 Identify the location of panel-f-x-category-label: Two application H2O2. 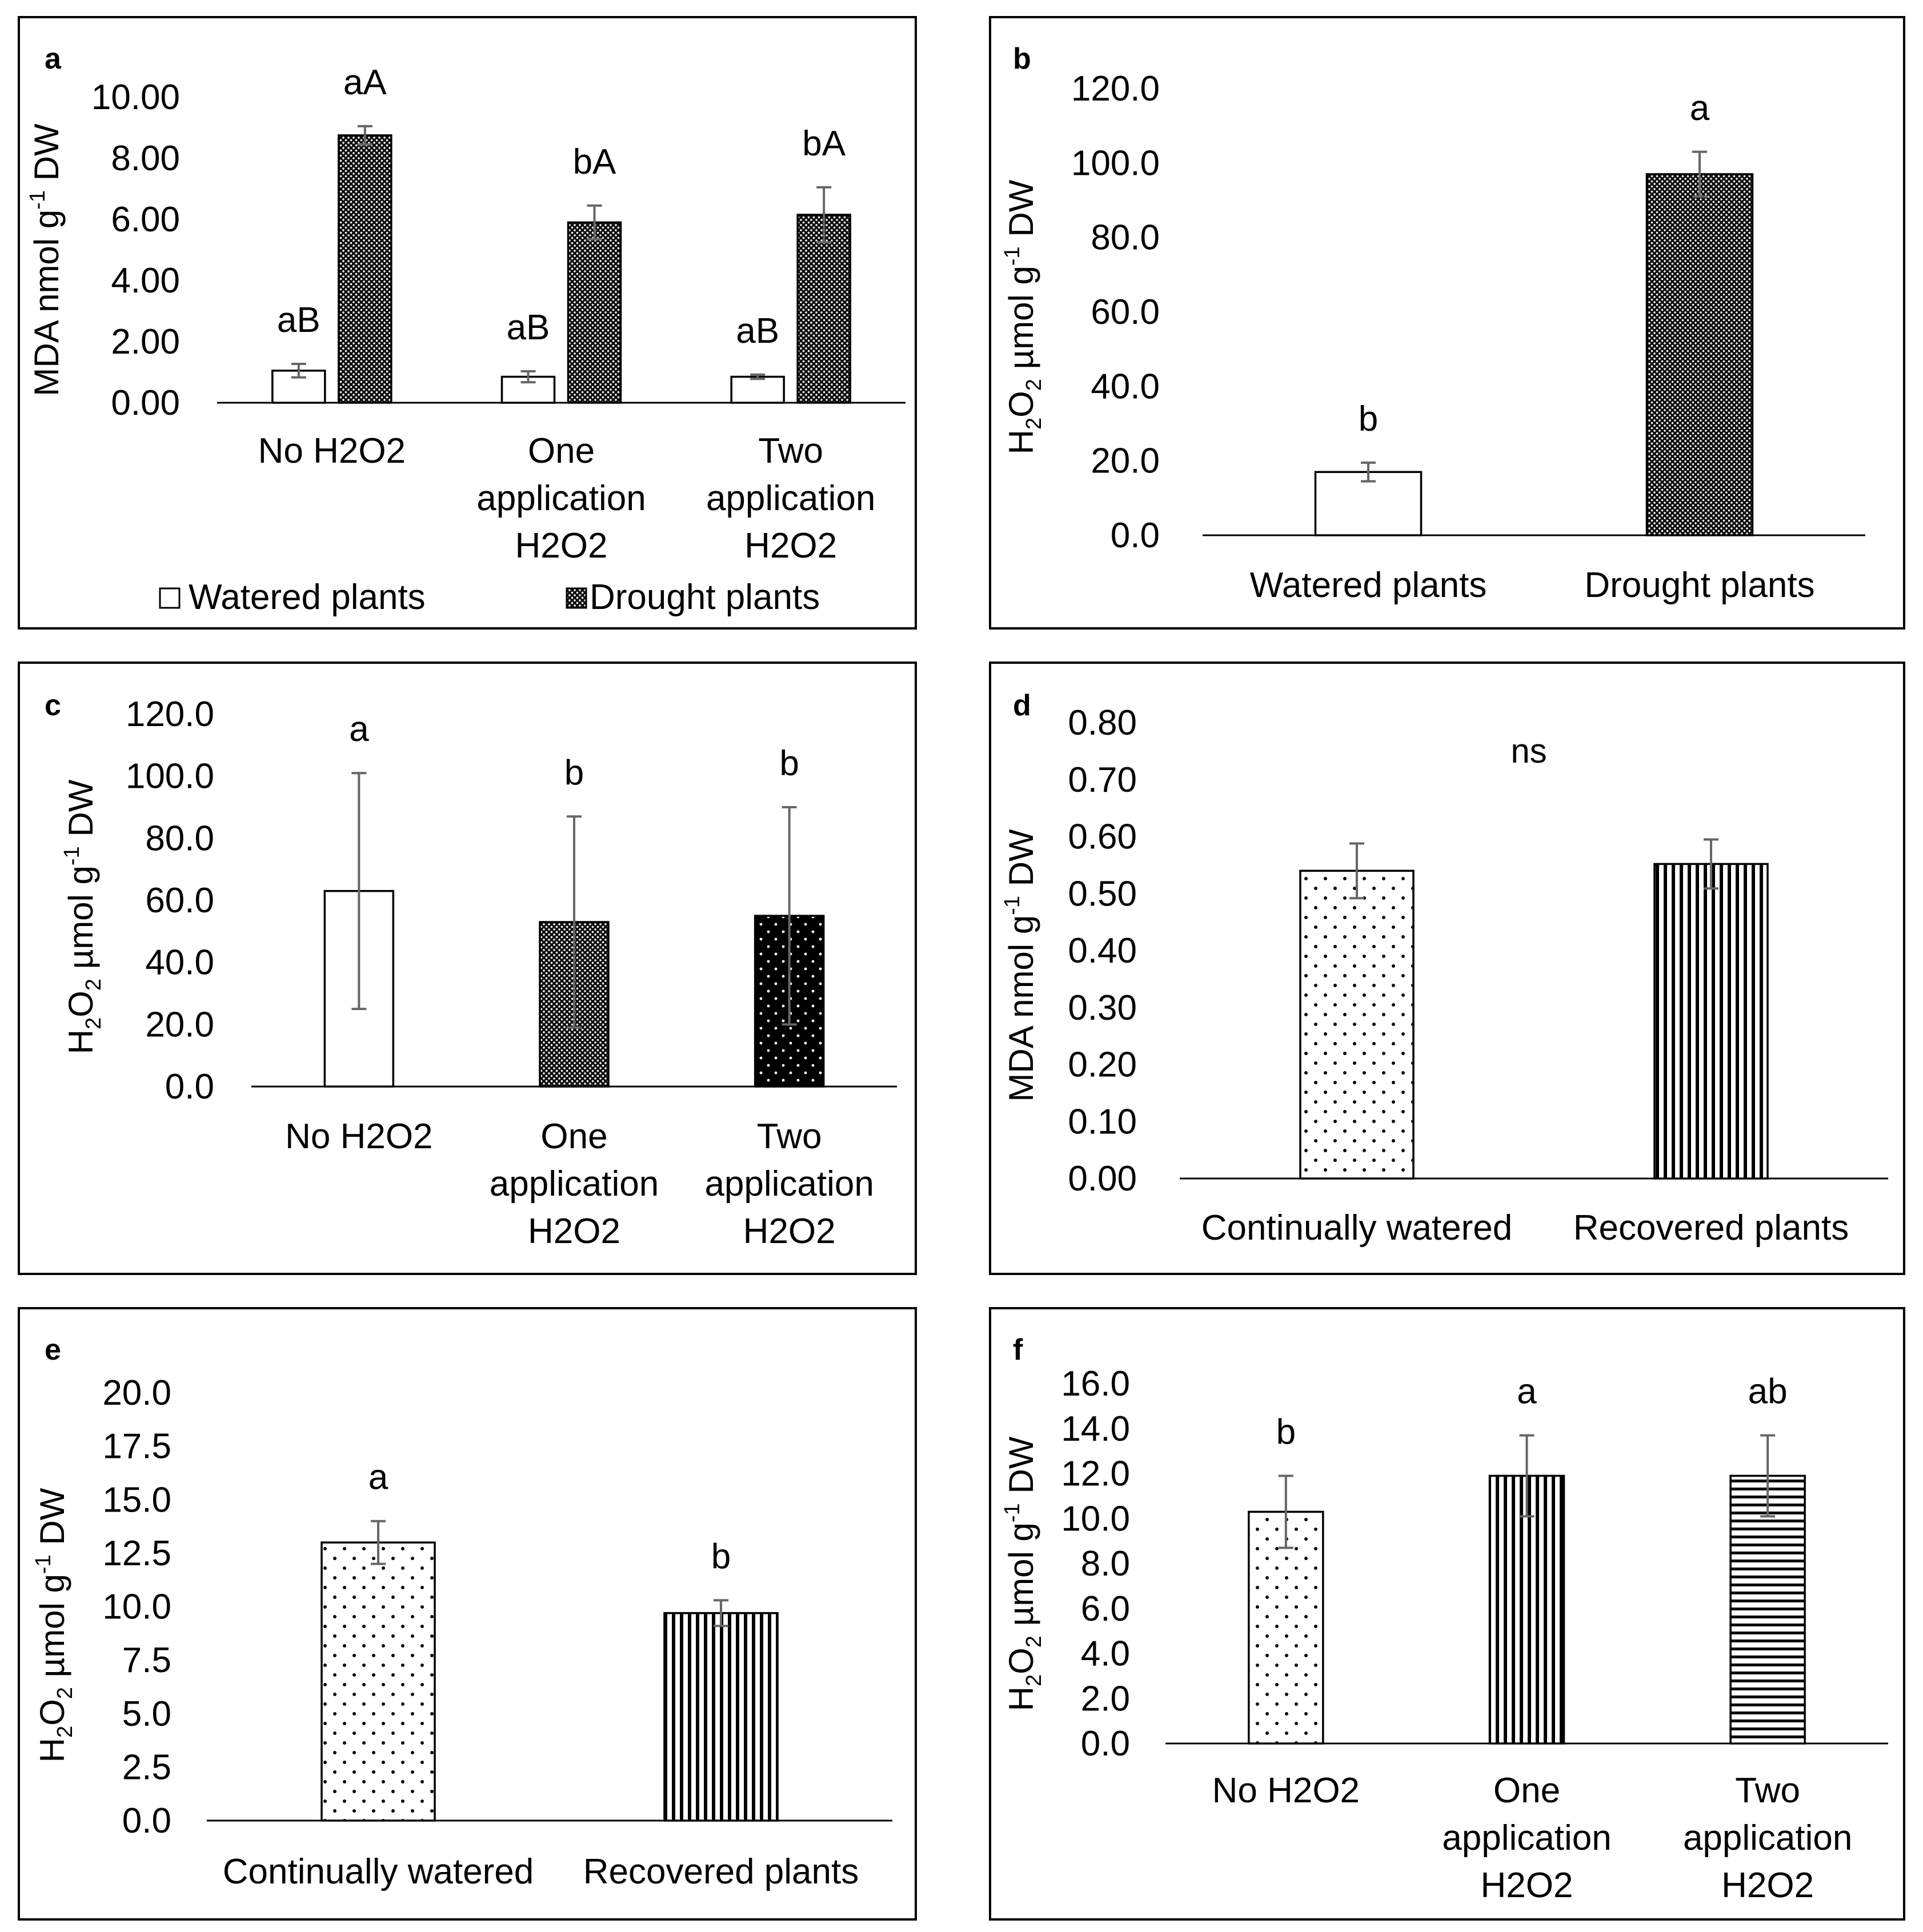
(1767, 1838).